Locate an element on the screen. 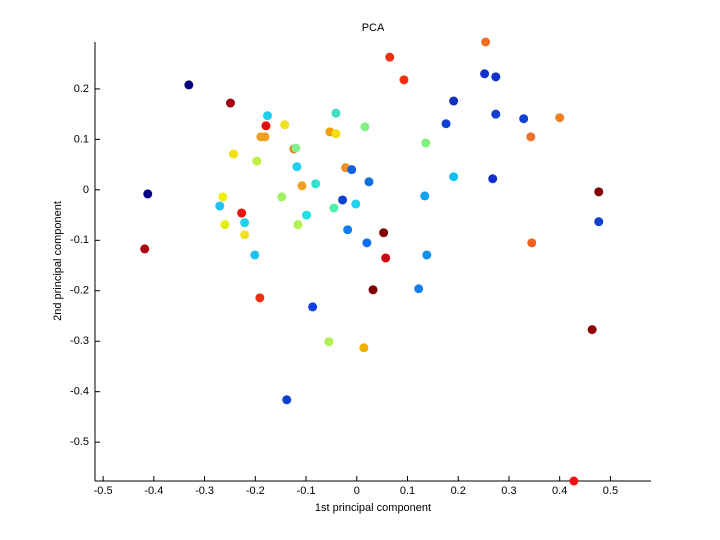 Image resolution: width=720 pixels, height=540 pixels. y-tick-label: 0.1 is located at coordinates (81, 139).